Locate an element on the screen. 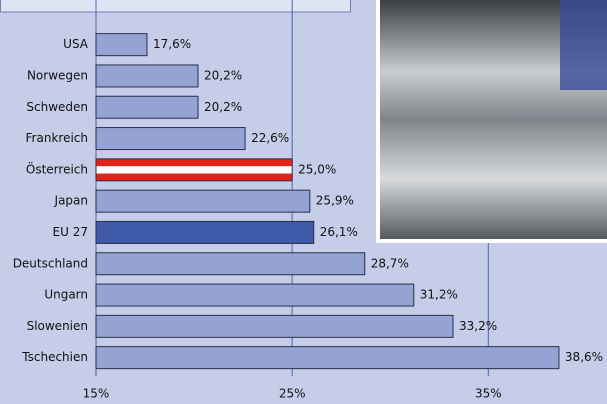  x-tick-label: 25% is located at coordinates (292, 394).